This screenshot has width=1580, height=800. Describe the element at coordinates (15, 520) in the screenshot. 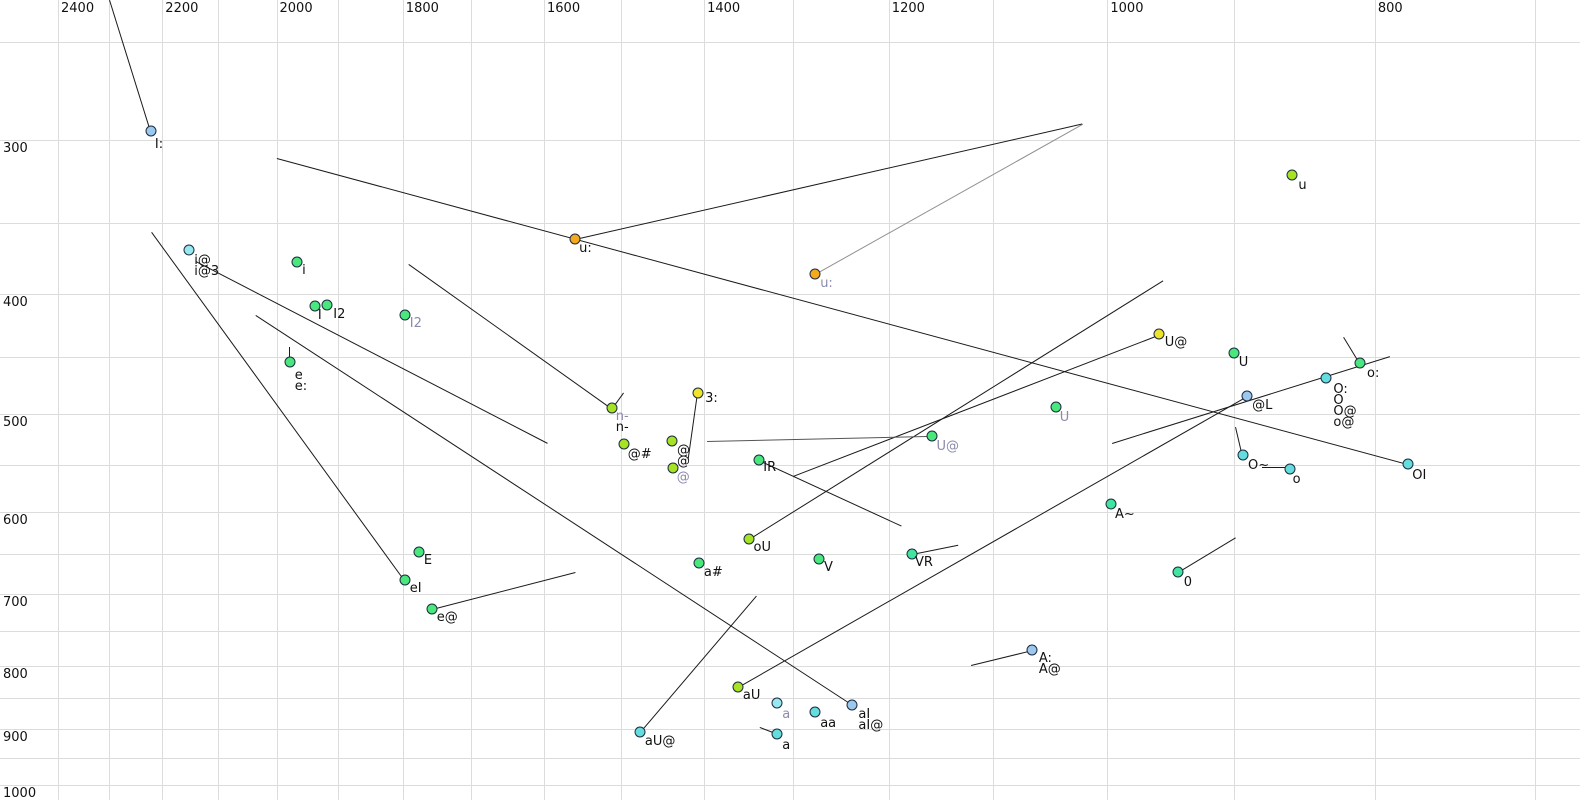

I see `y-axis-tick-label: 600` at that location.